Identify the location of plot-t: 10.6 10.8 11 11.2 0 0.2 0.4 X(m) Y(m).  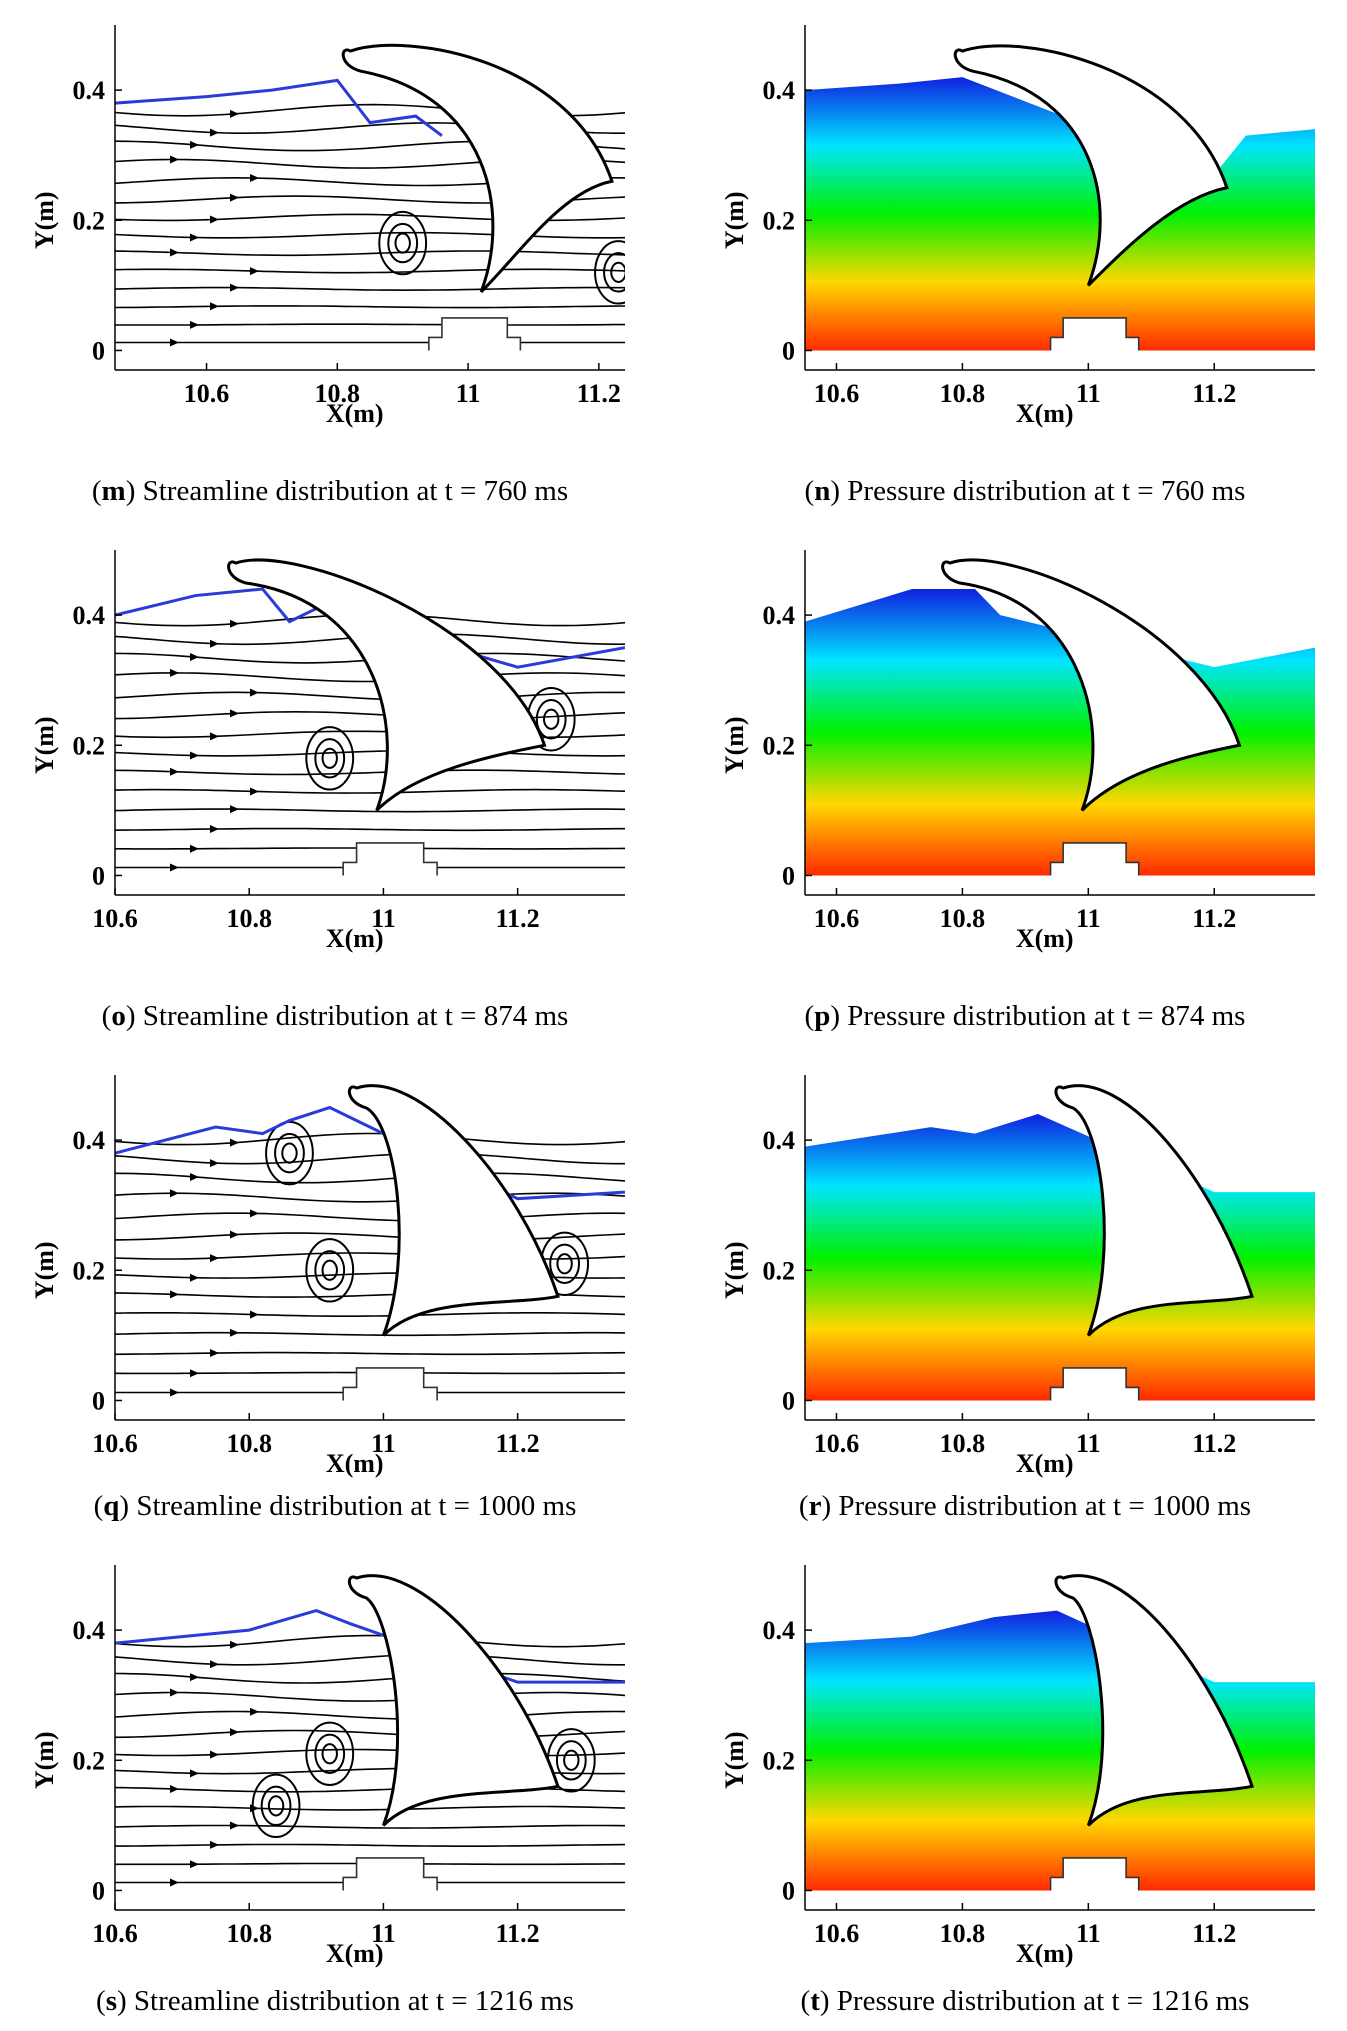
(1017, 1766).